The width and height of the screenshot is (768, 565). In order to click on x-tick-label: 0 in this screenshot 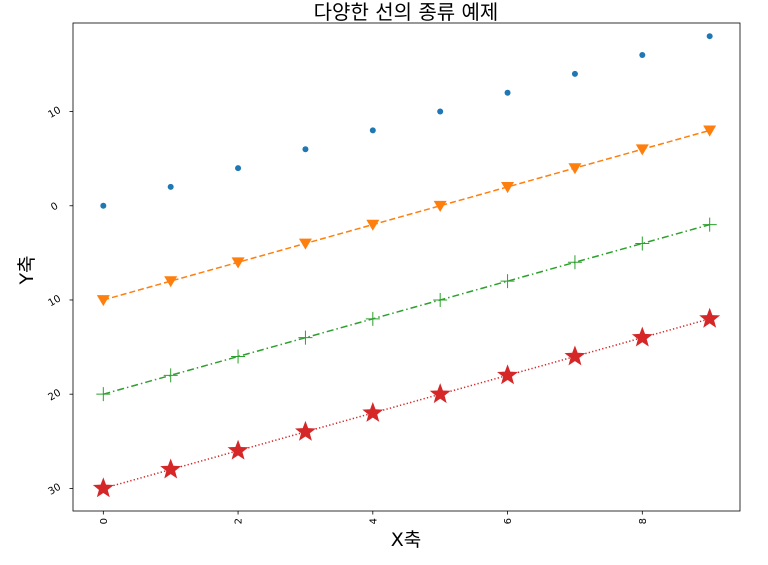, I will do `click(104, 521)`.